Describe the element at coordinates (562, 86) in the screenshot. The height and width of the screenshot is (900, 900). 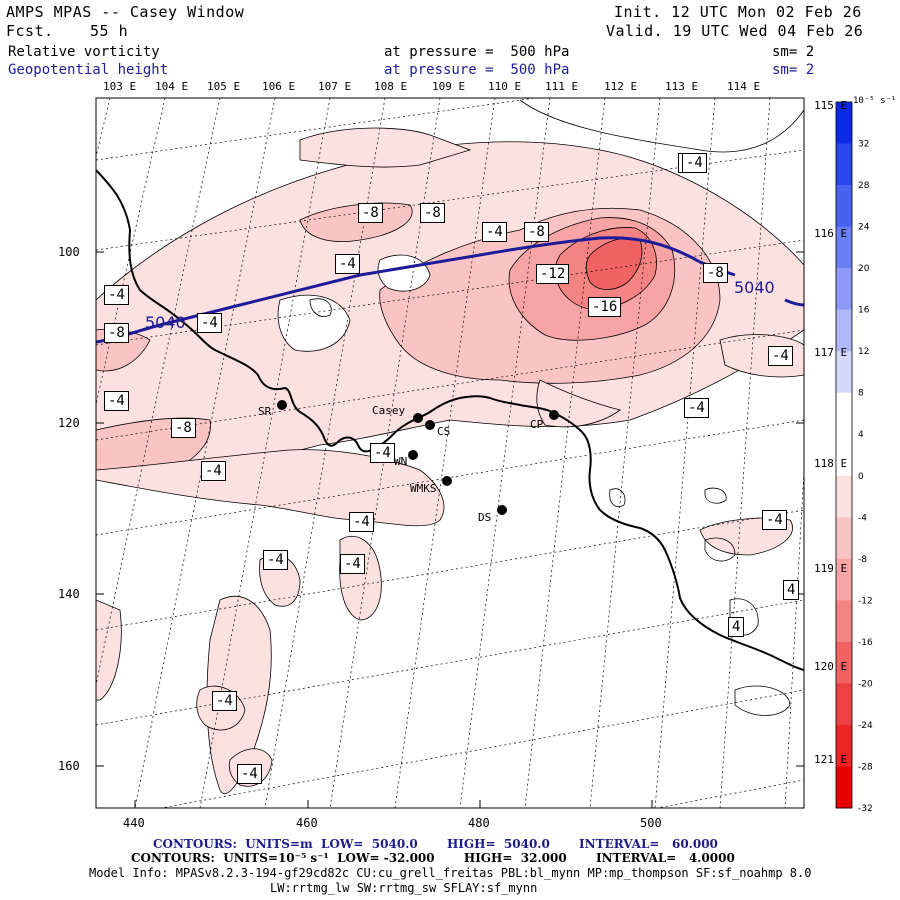
I see `lon-label: 111 E` at that location.